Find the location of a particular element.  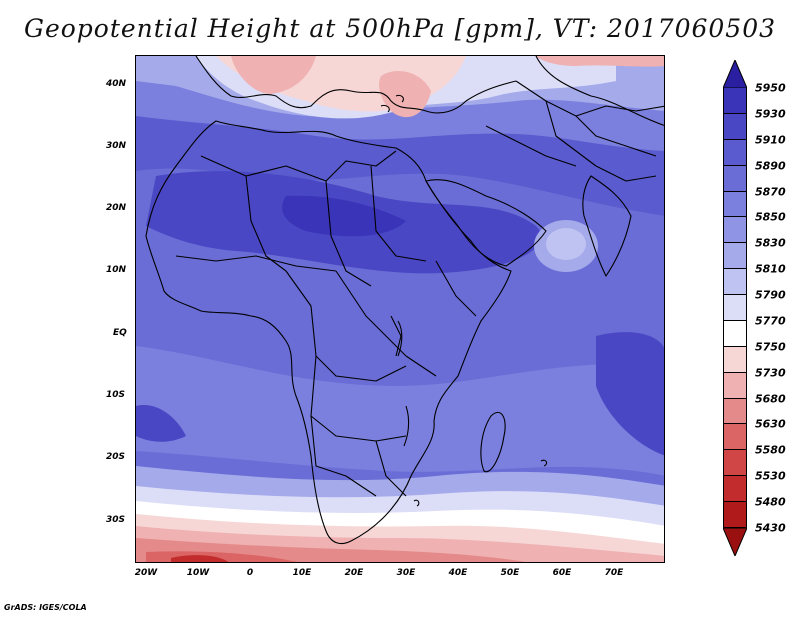

lon-label: 10E is located at coordinates (302, 573).